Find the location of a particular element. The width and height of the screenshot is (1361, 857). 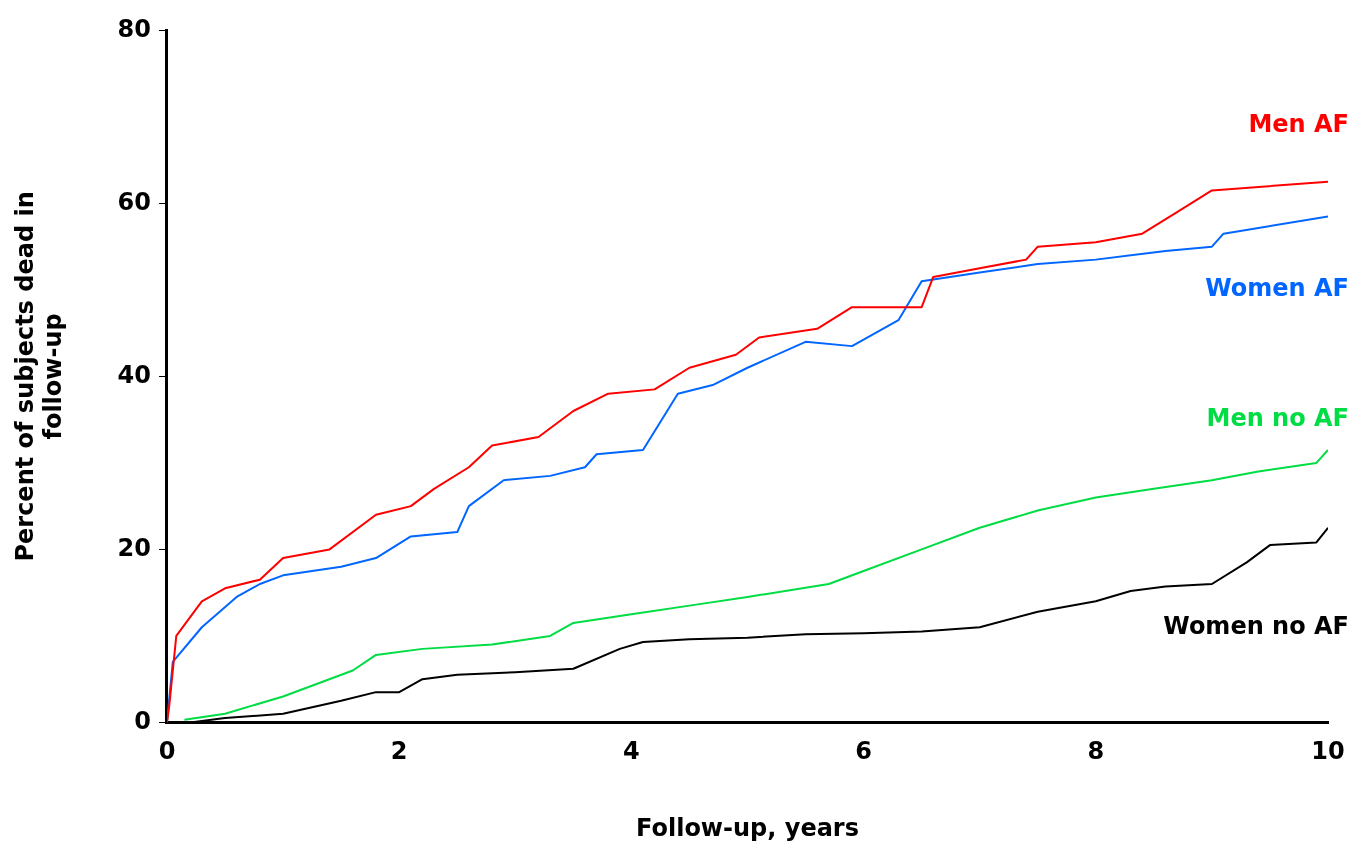

x-axis-title: Follow-up, years is located at coordinates (747, 827).